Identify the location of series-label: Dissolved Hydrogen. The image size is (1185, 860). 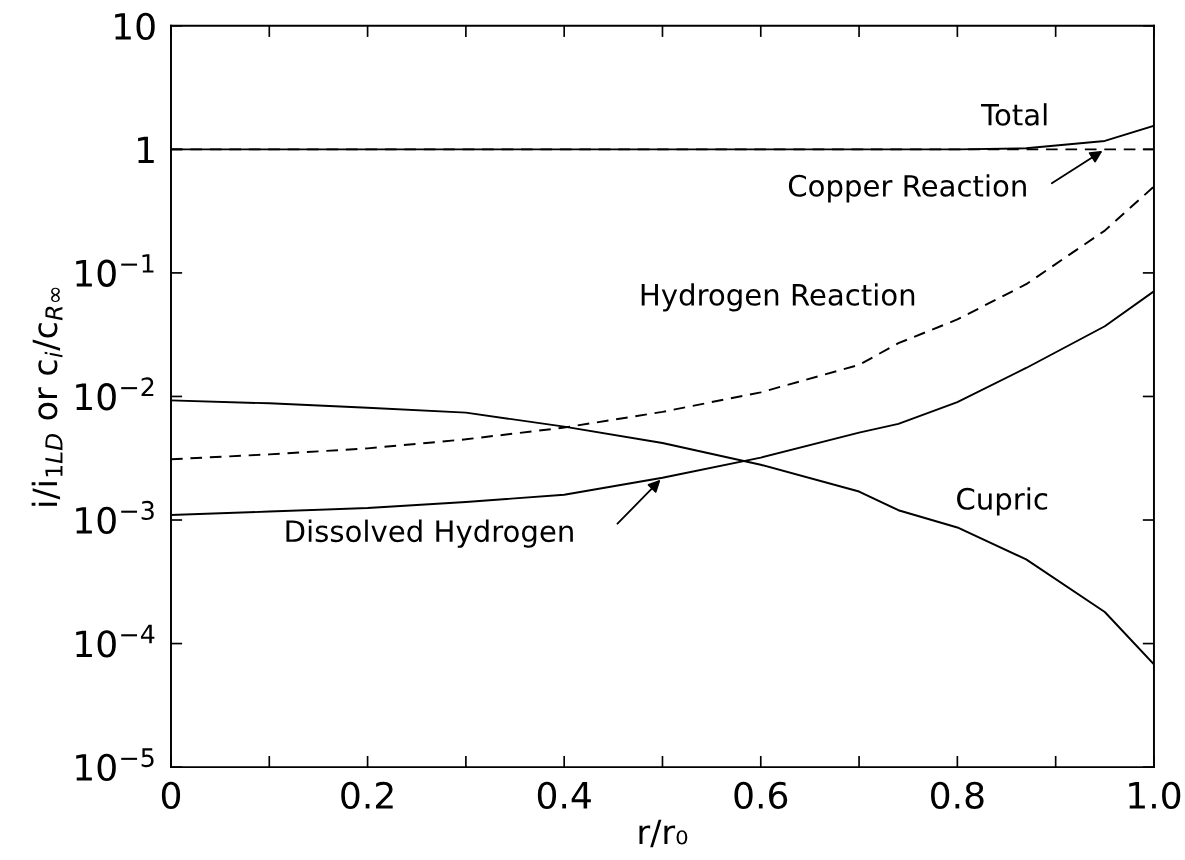
(429, 533).